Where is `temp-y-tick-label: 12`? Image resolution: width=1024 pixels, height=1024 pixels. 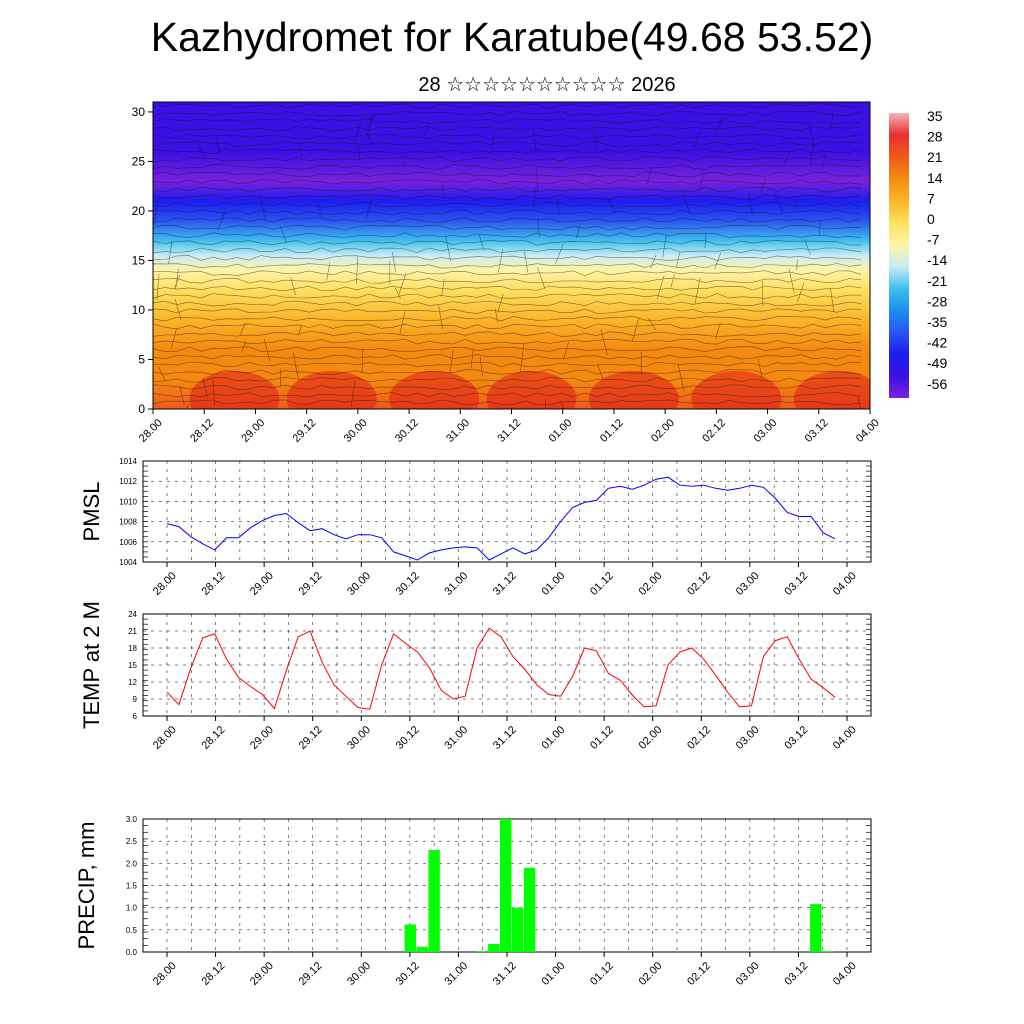
temp-y-tick-label: 12 is located at coordinates (132, 682).